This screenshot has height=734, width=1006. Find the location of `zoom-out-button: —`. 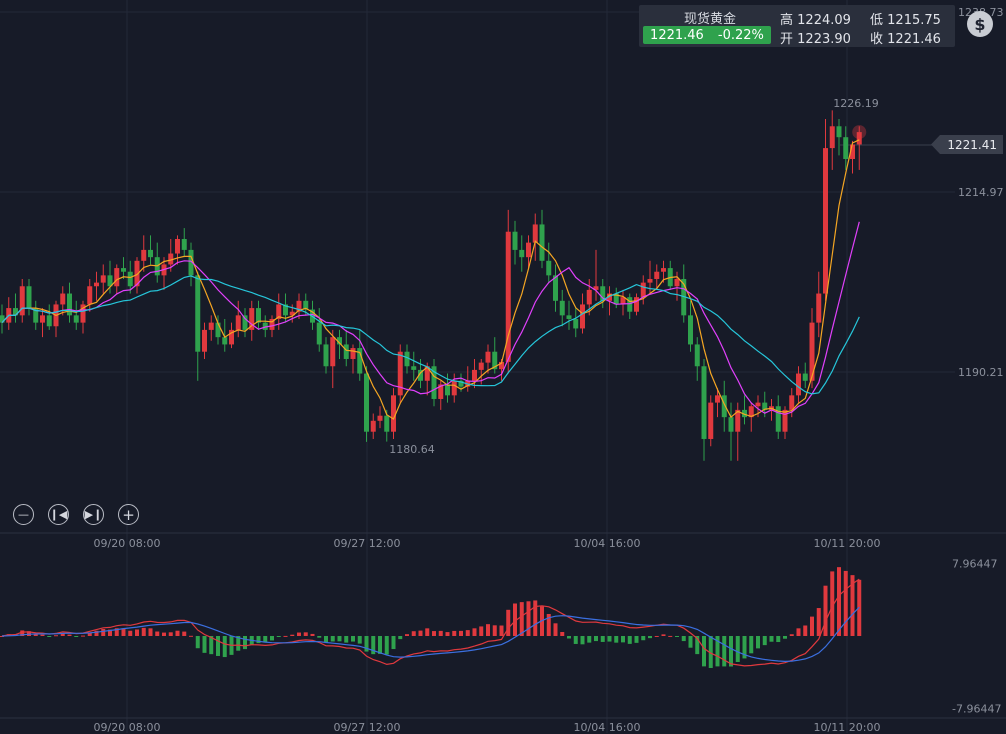

zoom-out-button: — is located at coordinates (23, 514).